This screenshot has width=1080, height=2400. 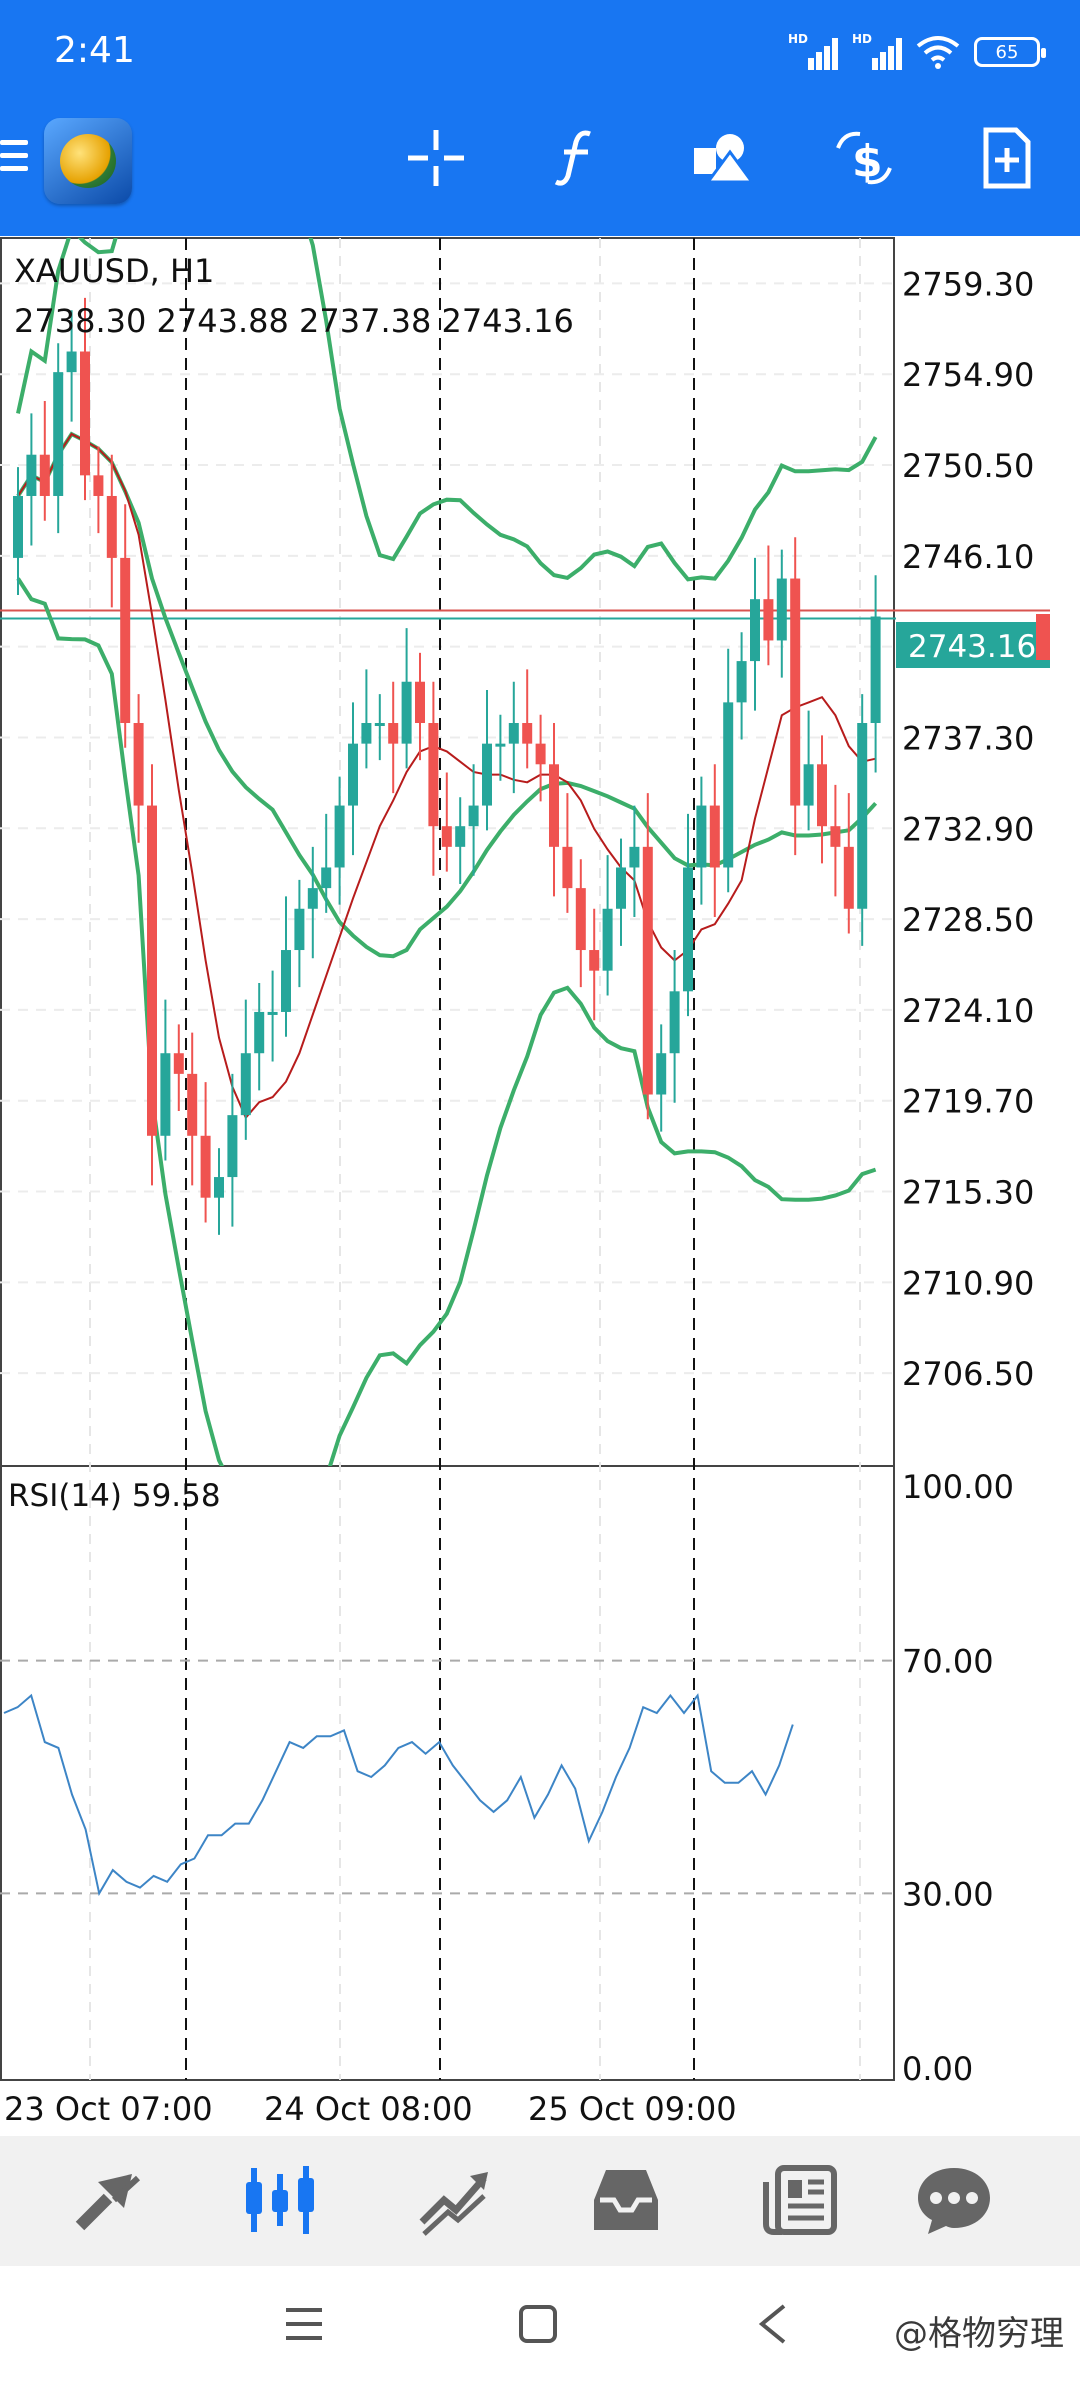 What do you see at coordinates (454, 2200) in the screenshot?
I see `trade-chart-icon` at bounding box center [454, 2200].